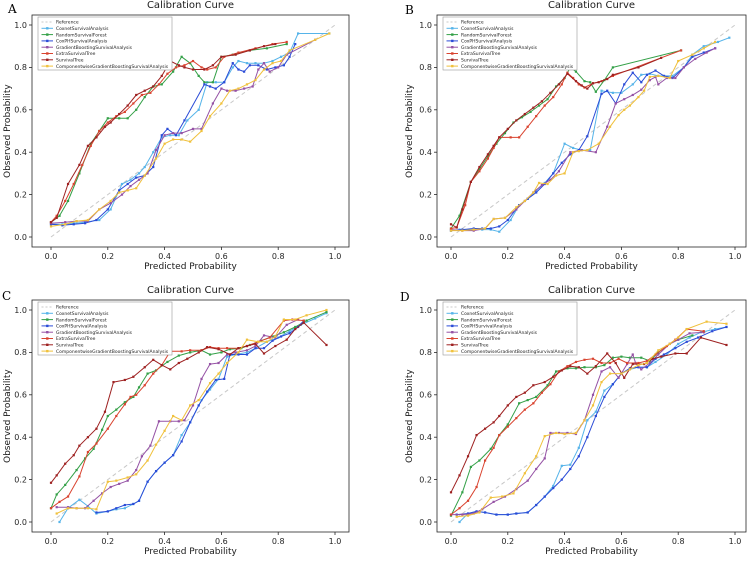 Image resolution: width=748 pixels, height=570 pixels. I want to click on x-axis-label: Predicted Probability, so click(591, 267).